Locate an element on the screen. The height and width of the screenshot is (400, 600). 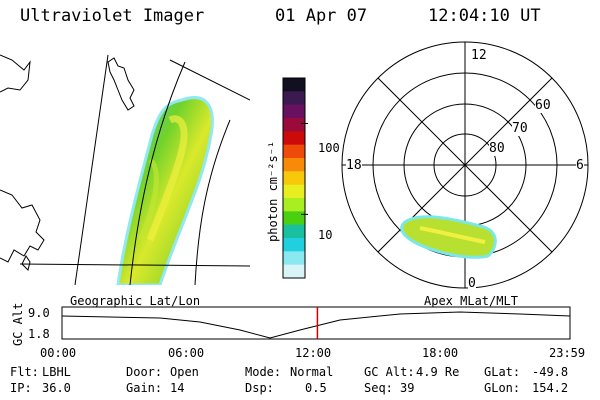
glon-value: 154.2 is located at coordinates (550, 388).